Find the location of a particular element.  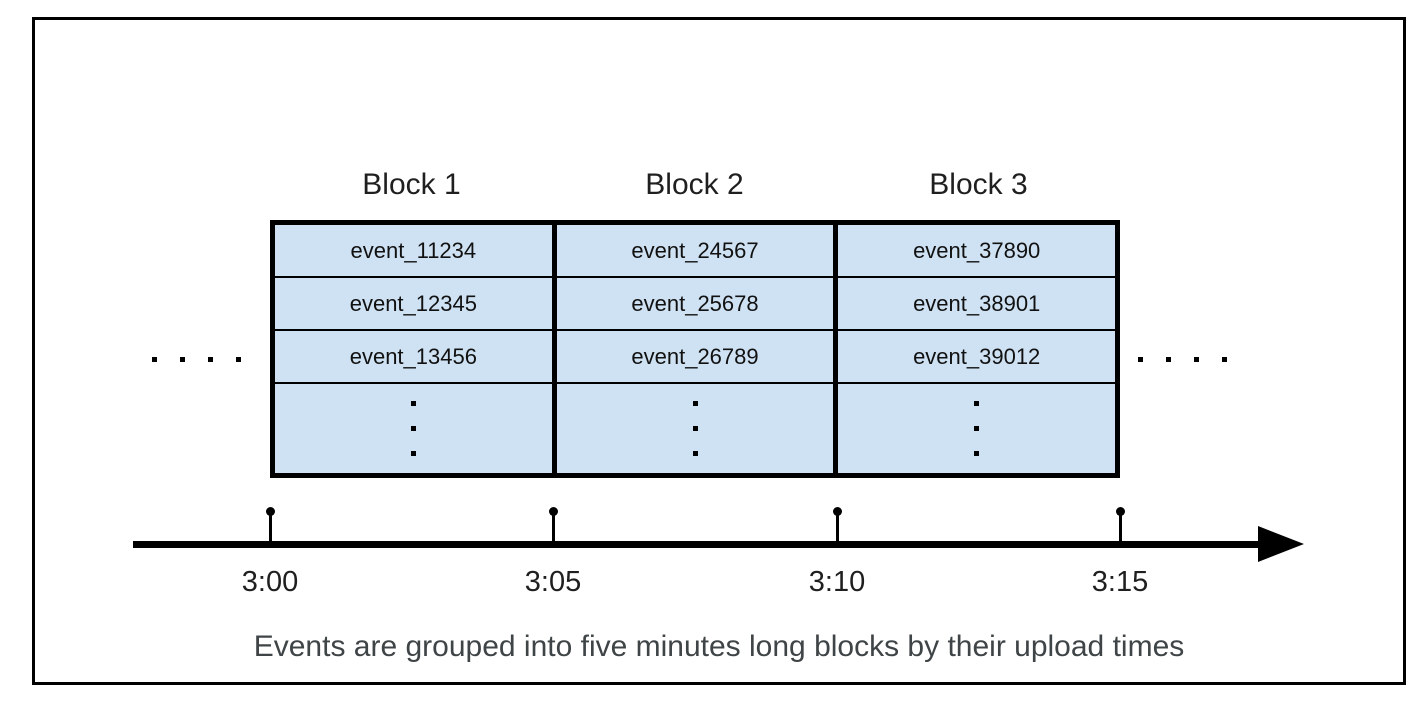

horizontal-dots-icon-left is located at coordinates (196, 359).